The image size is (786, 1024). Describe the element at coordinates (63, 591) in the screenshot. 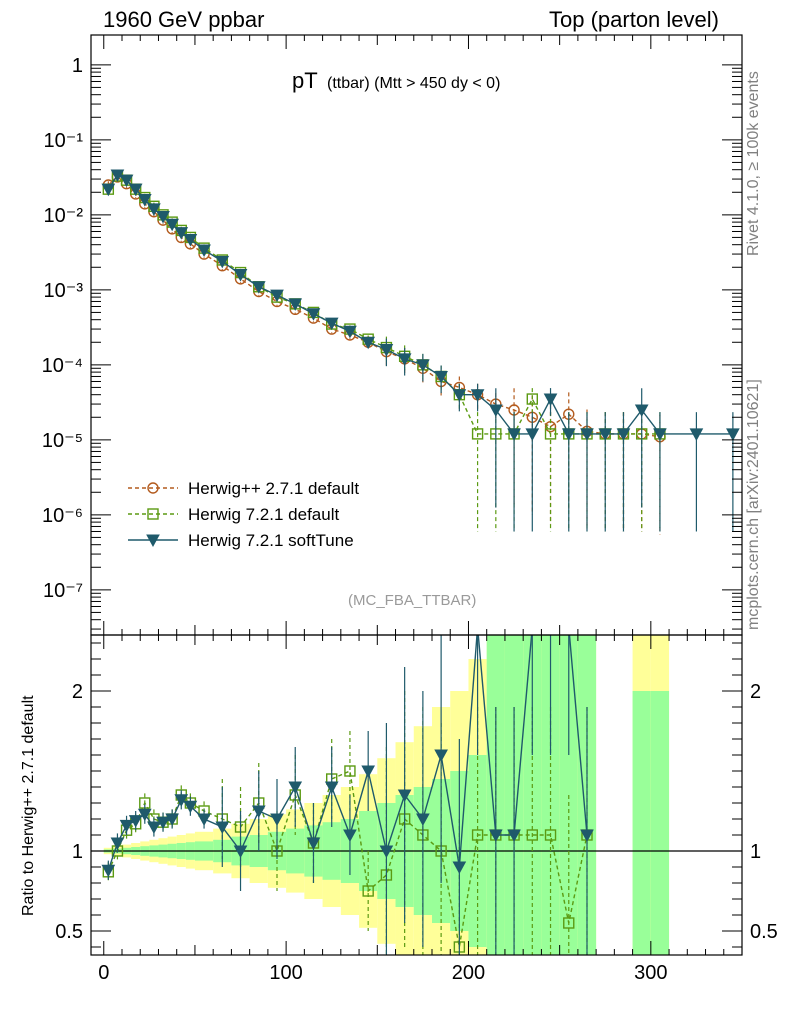

I see `y-tick-label: 10⁻⁷` at that location.